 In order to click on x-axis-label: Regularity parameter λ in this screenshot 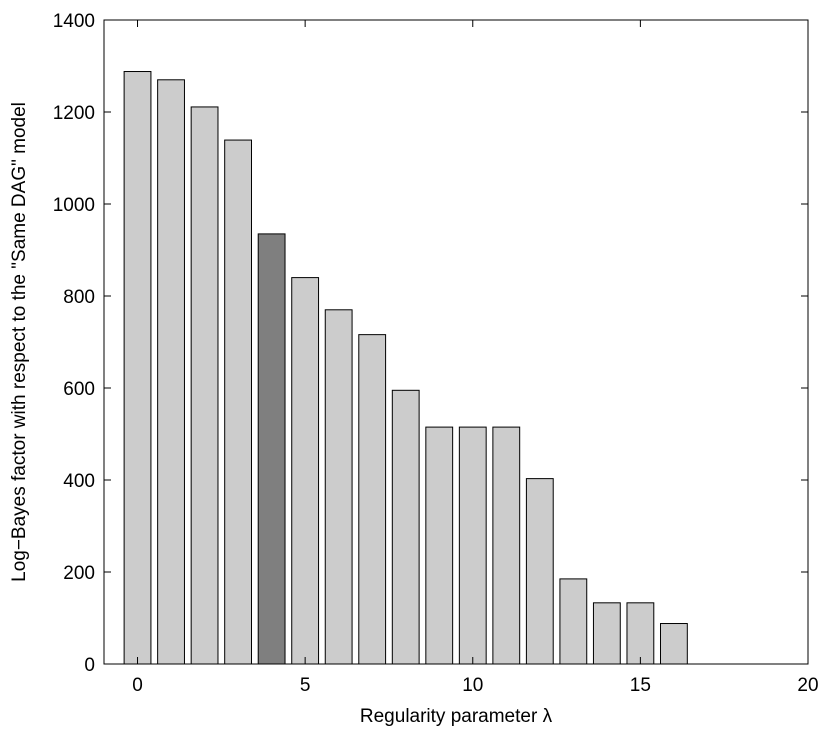, I will do `click(456, 716)`.